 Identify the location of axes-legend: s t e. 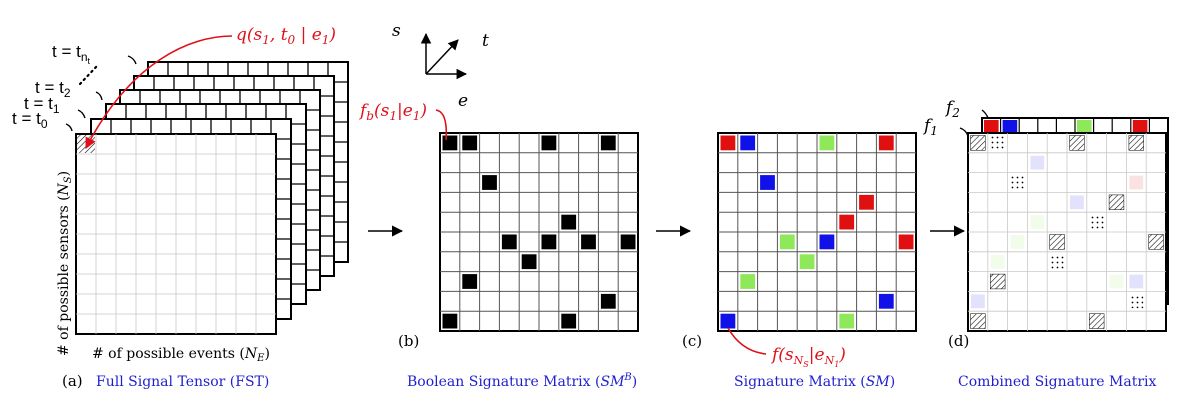
(440, 66).